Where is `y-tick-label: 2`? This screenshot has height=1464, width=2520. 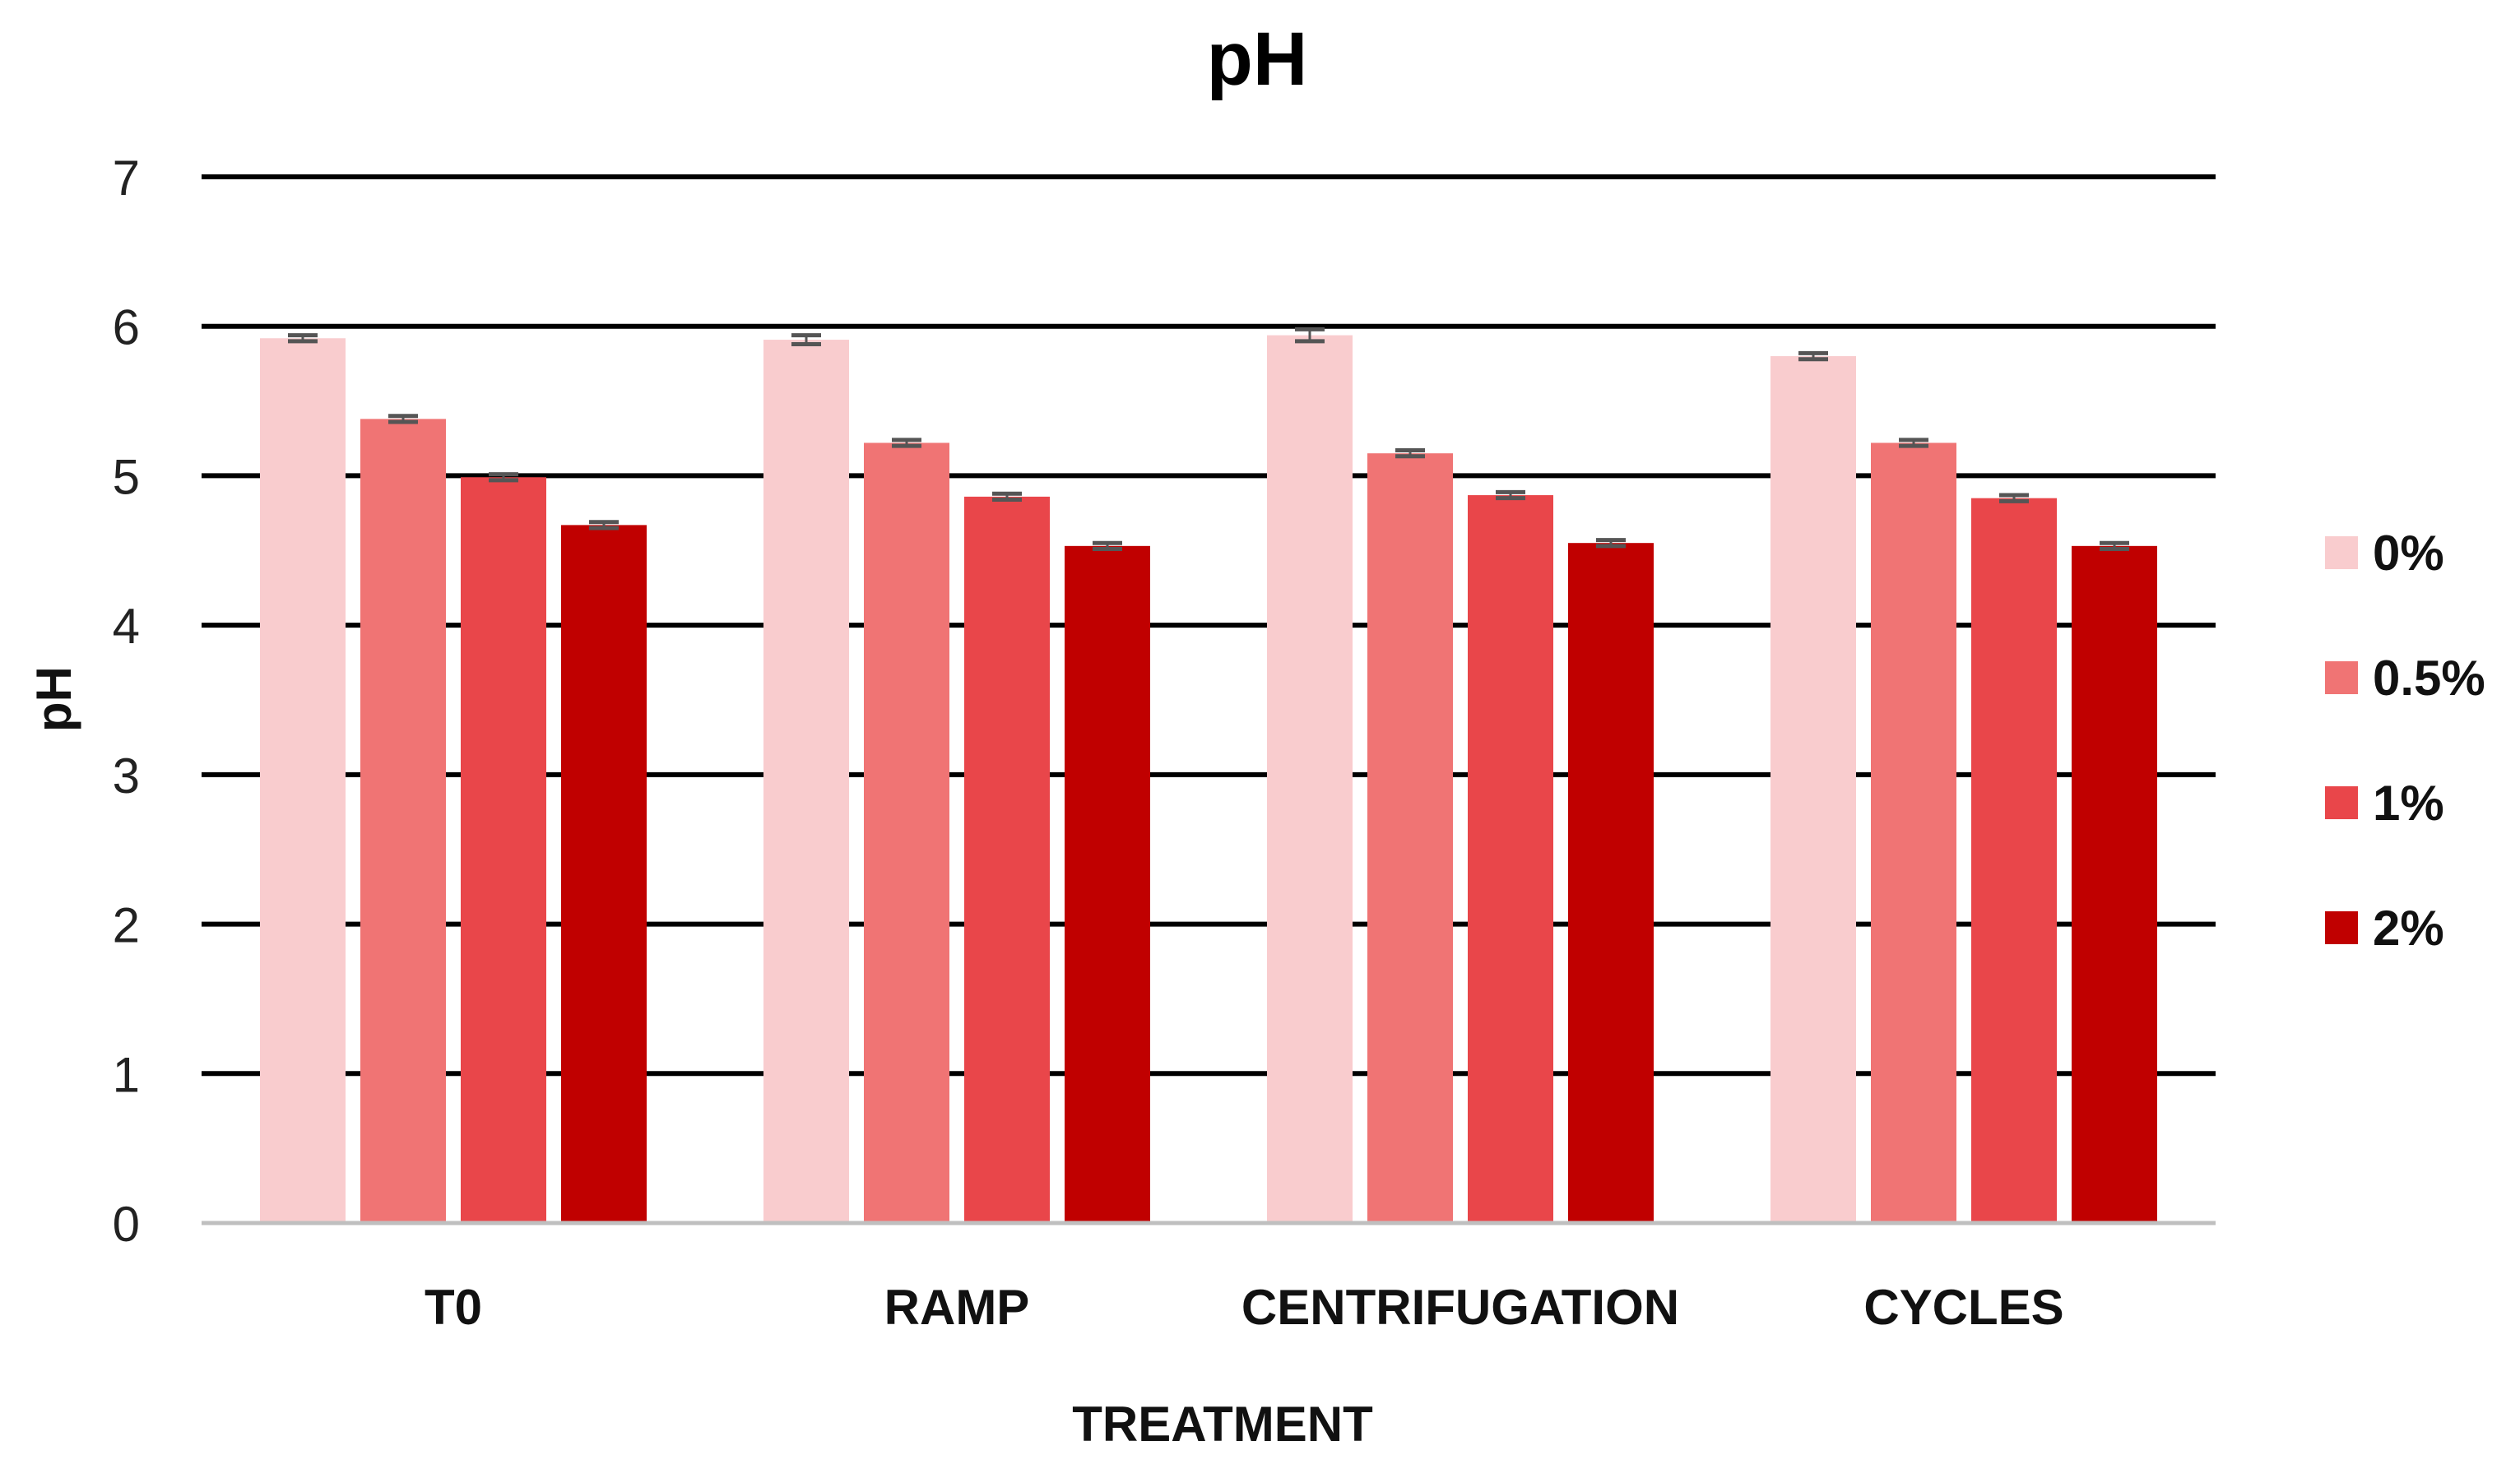
y-tick-label: 2 is located at coordinates (126, 925).